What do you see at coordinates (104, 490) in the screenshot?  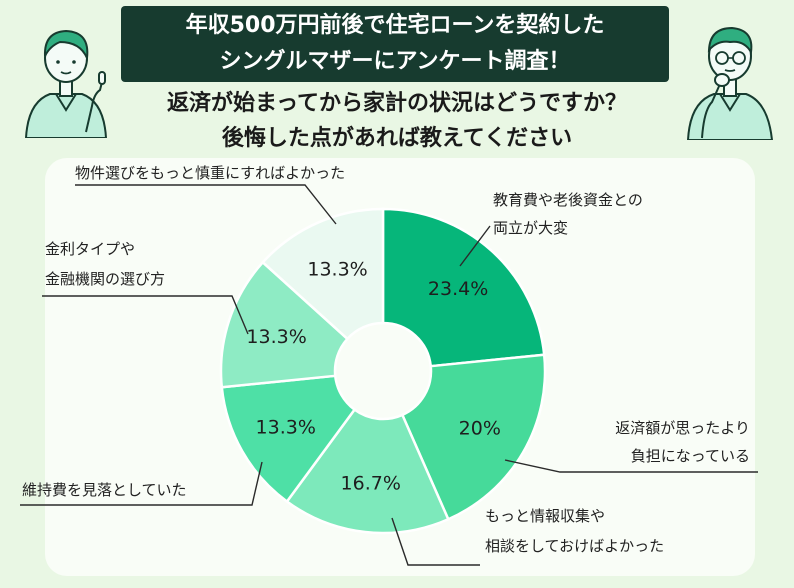 I see `slice-category-label: 維持費を見落としていた` at bounding box center [104, 490].